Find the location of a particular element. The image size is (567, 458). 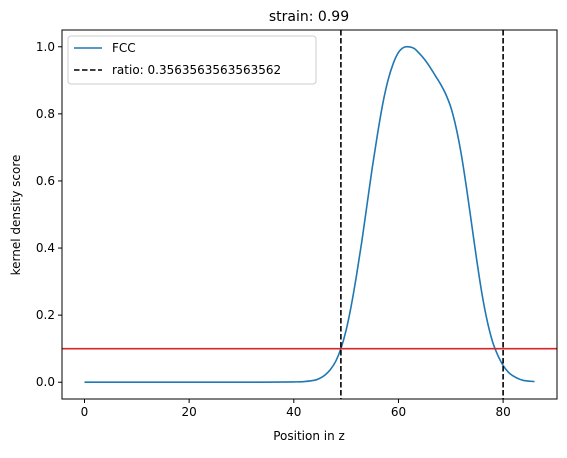

x-tick-label: 80 is located at coordinates (502, 412).